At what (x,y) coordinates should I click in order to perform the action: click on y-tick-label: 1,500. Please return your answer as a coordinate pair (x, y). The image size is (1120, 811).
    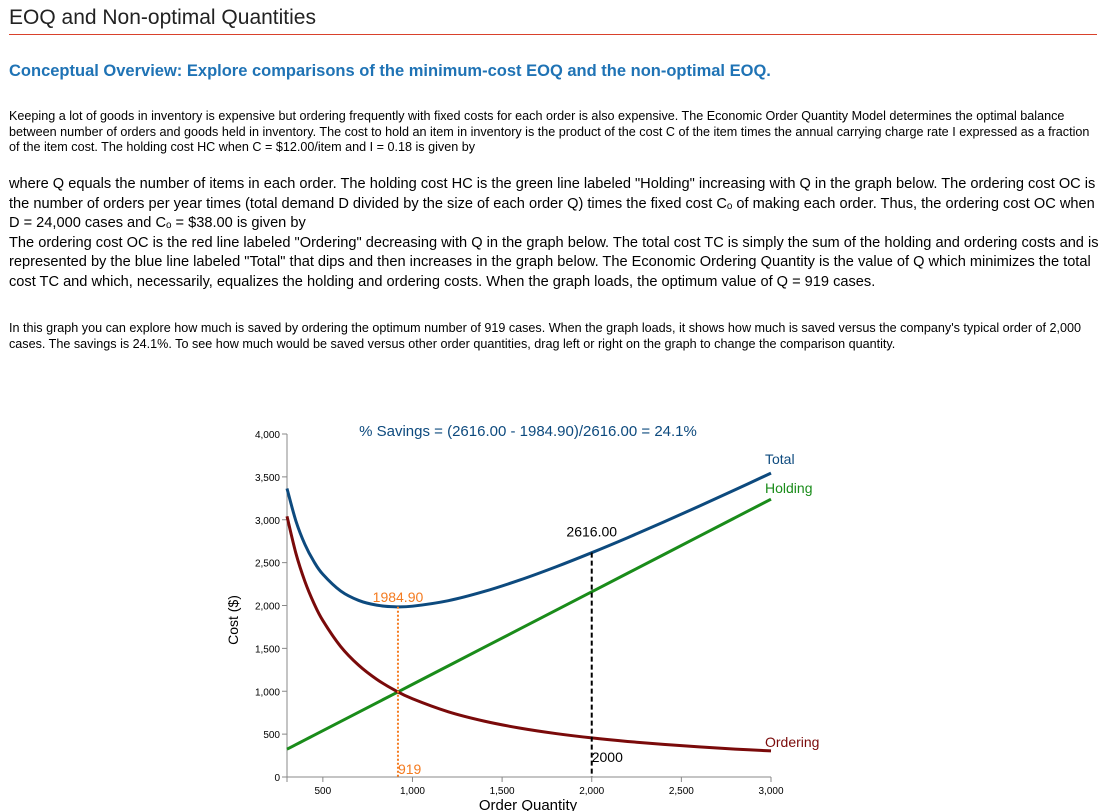
    Looking at the image, I should click on (267, 649).